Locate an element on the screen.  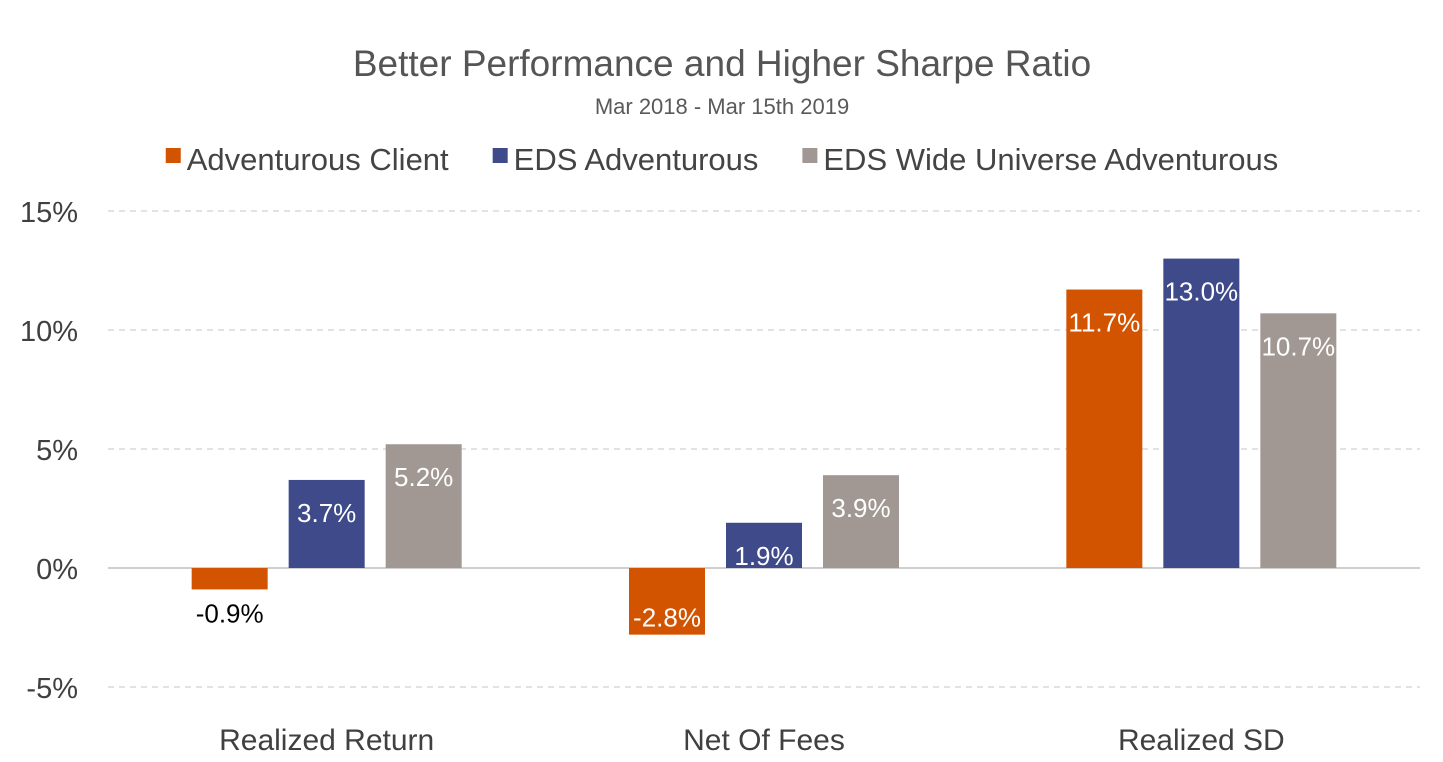
y-axis: -5% 0% 5% 10% 15% is located at coordinates (49, 451).